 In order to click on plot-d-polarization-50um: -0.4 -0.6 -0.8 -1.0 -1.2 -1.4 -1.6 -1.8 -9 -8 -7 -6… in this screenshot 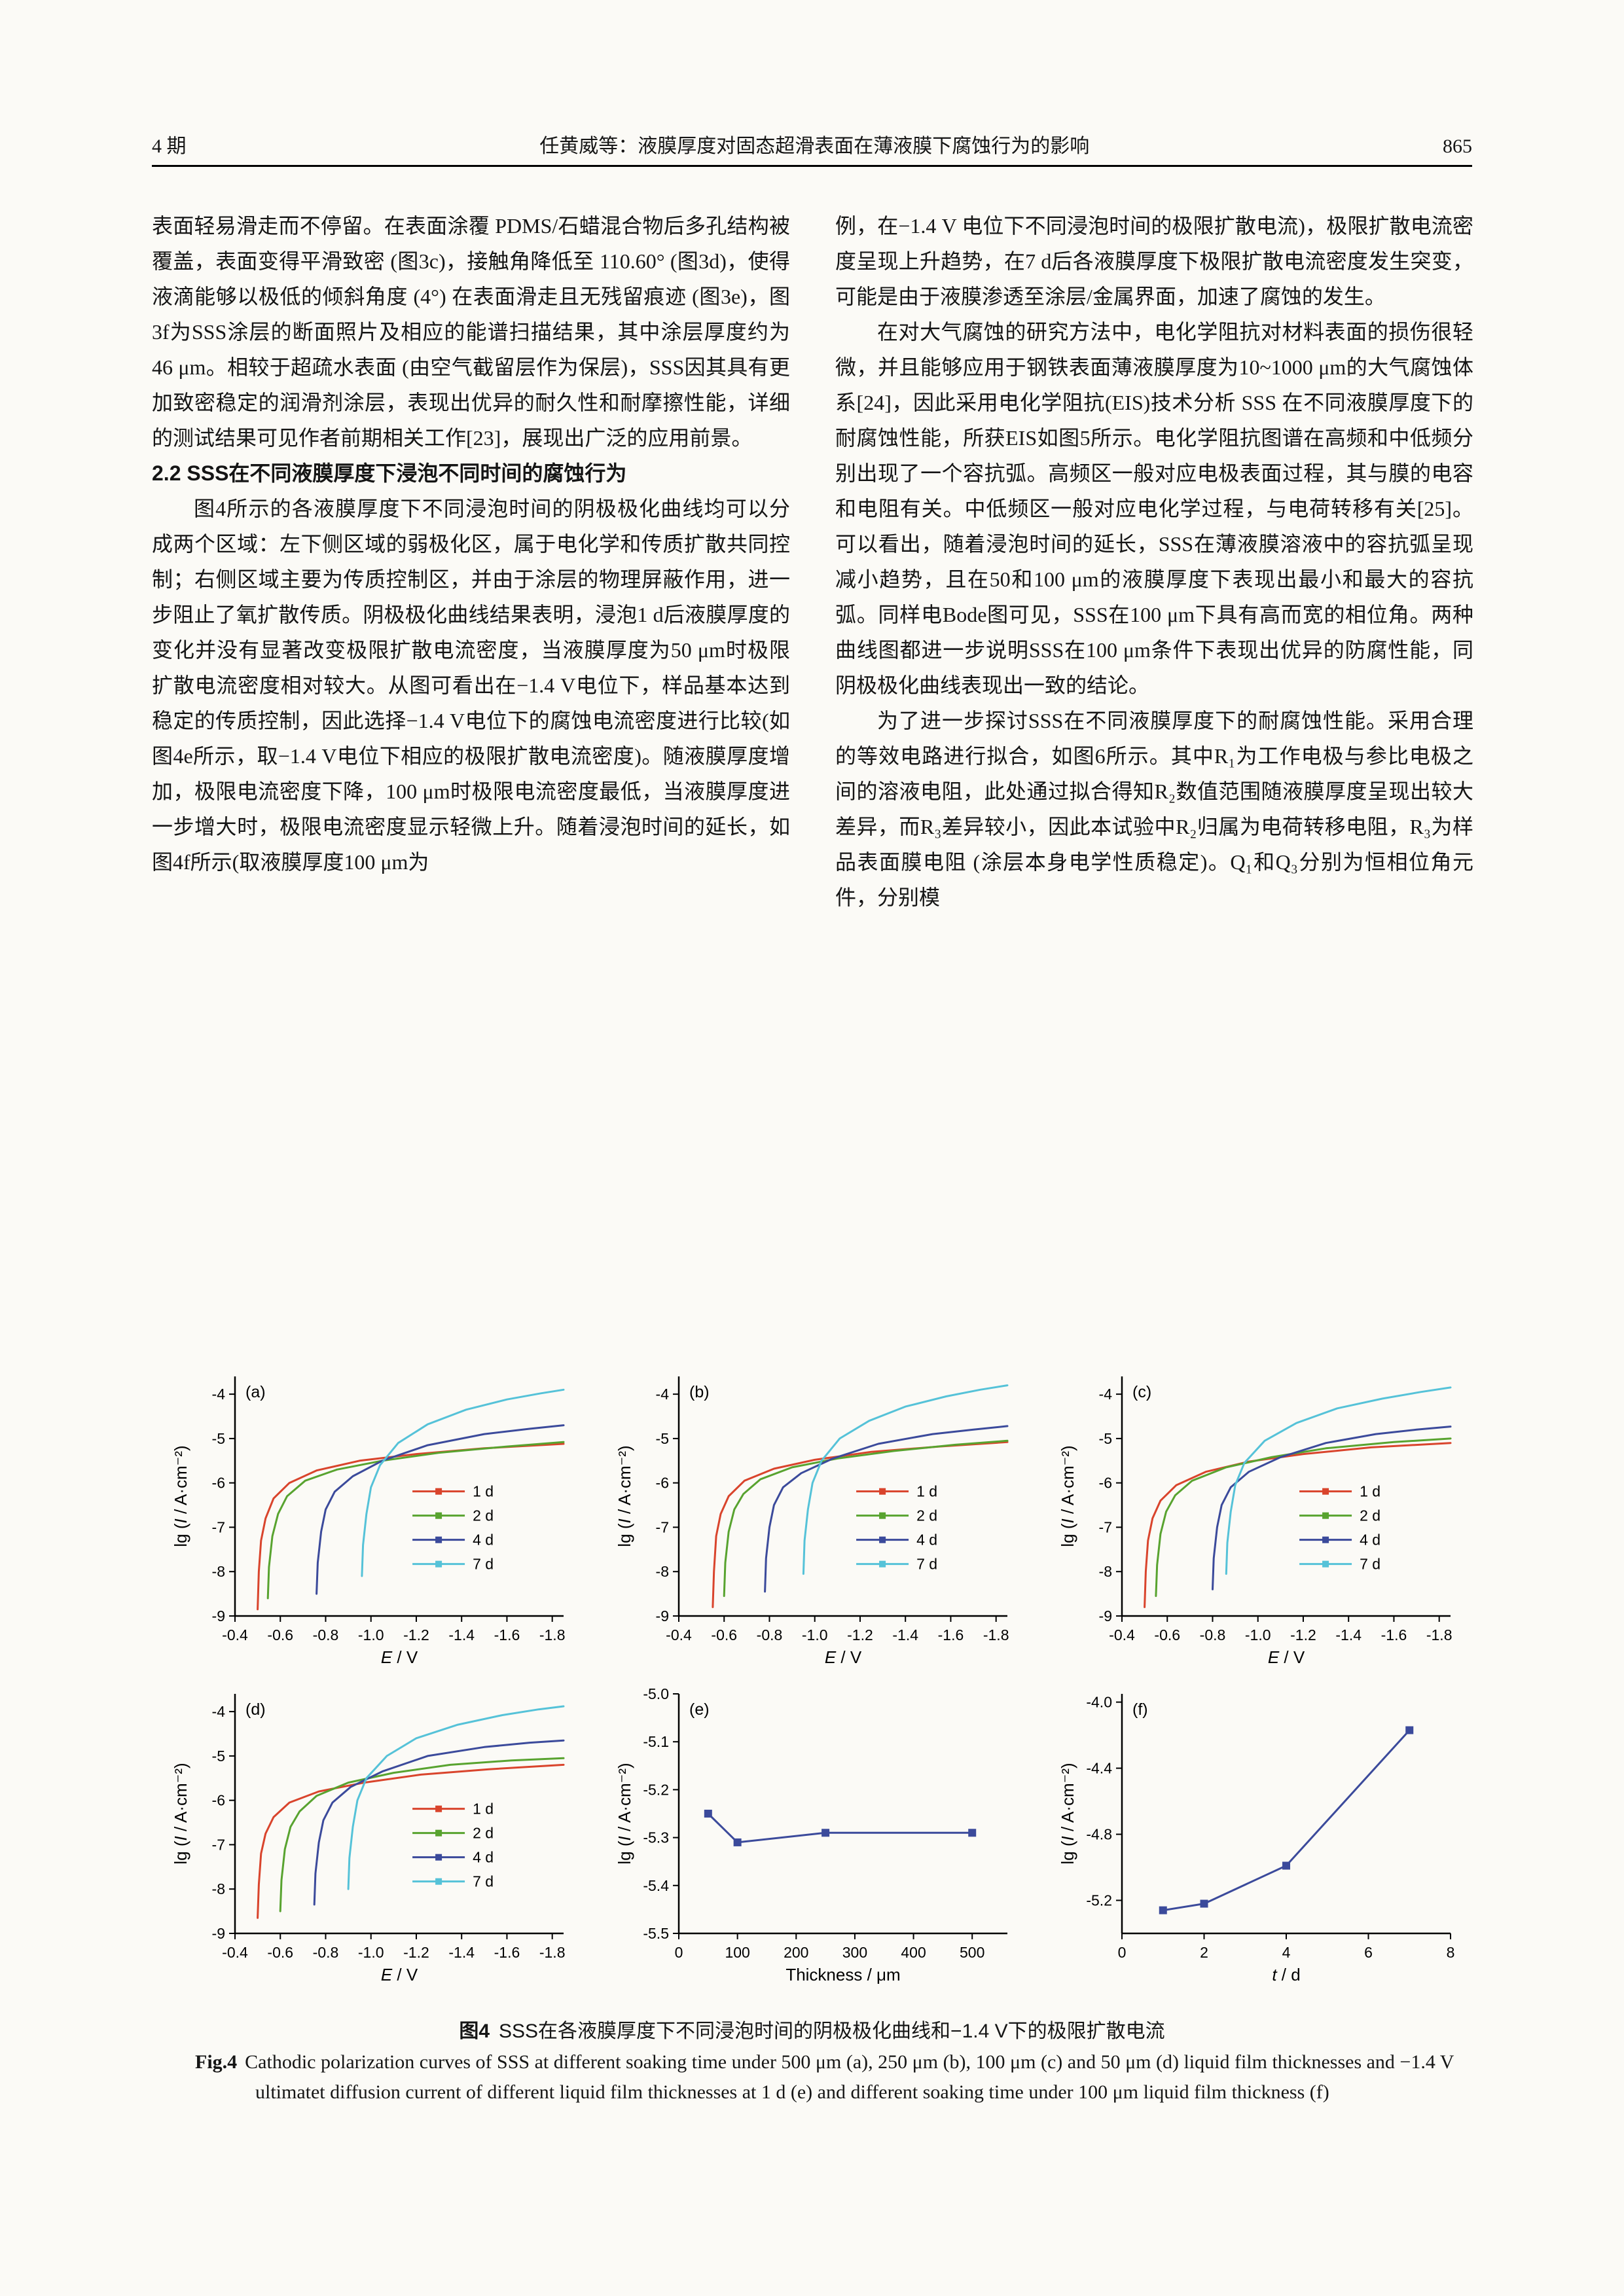, I will do `click(368, 1839)`.